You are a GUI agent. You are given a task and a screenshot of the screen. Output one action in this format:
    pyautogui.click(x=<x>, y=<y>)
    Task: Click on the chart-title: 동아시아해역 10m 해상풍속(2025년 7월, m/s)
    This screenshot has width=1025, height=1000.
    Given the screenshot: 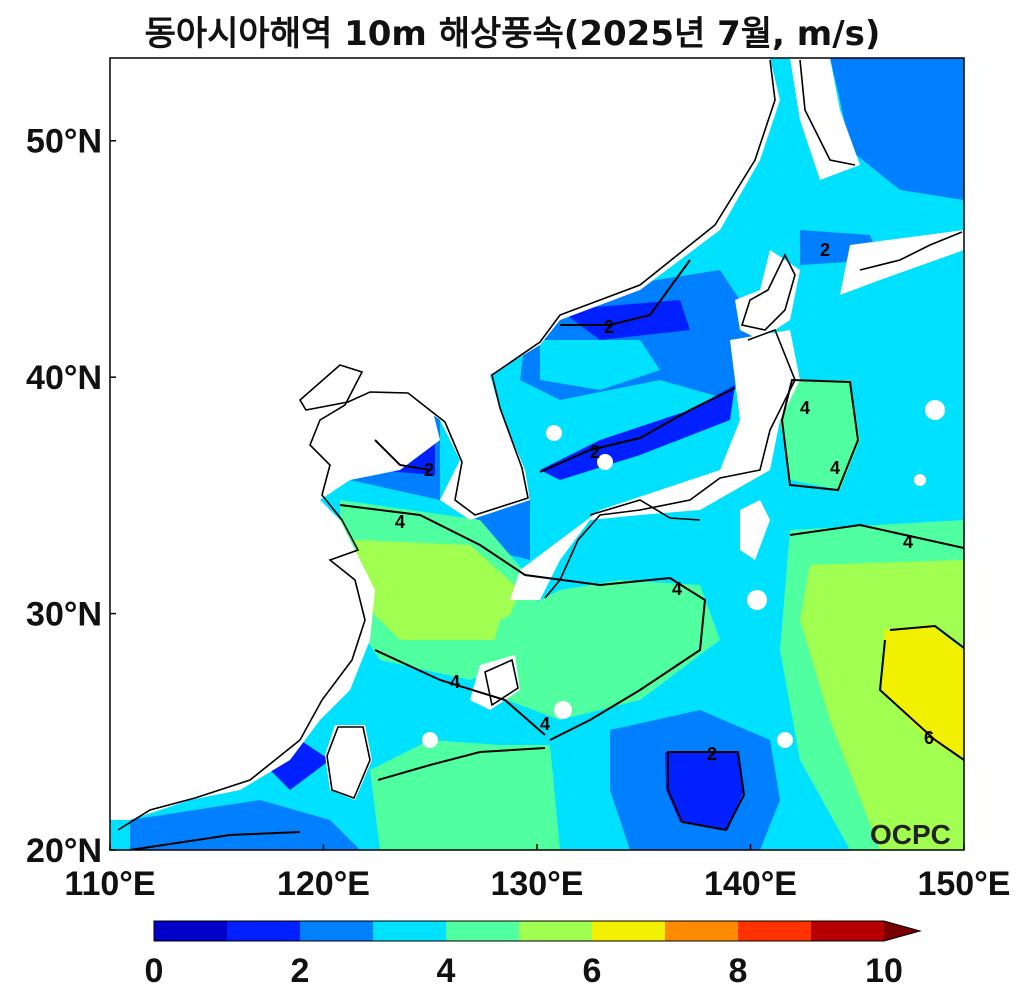 What is the action you would take?
    pyautogui.click(x=512, y=34)
    